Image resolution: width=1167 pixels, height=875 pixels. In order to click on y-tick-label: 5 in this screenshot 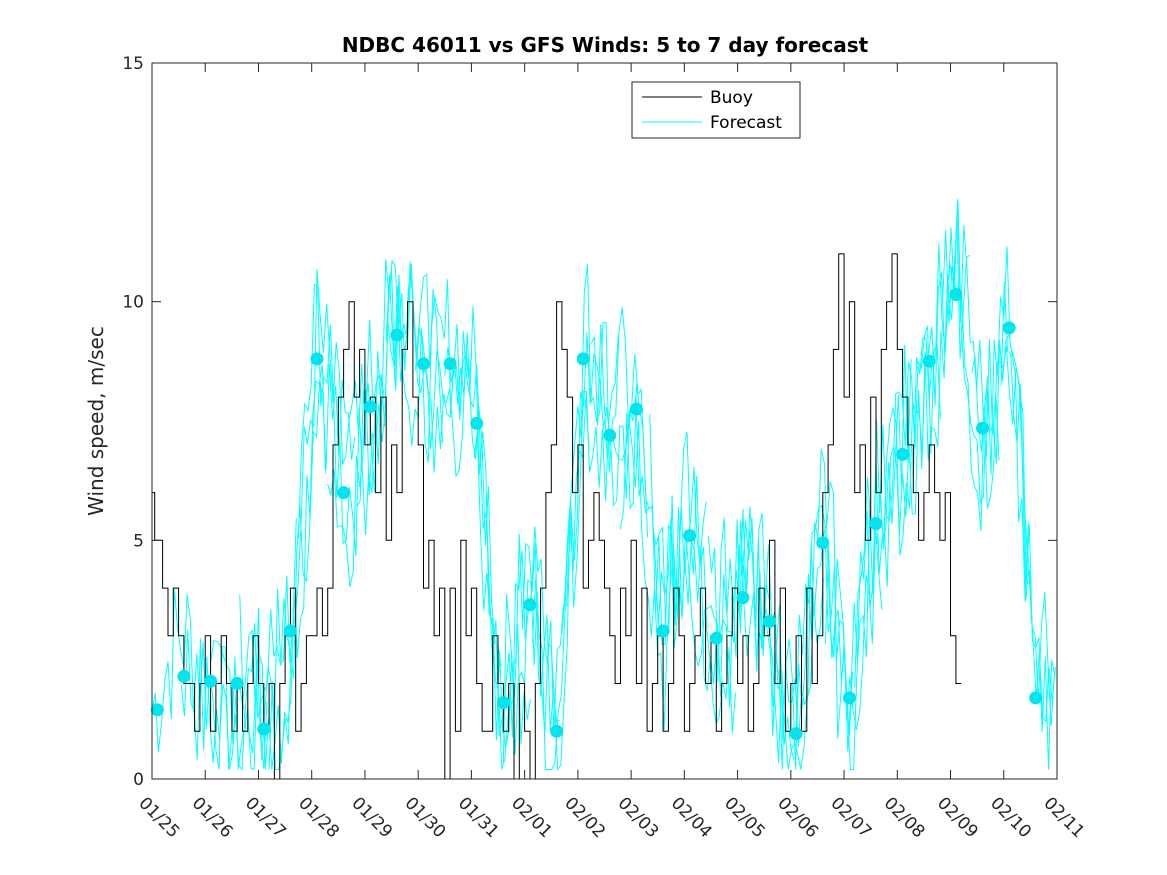, I will do `click(138, 541)`.